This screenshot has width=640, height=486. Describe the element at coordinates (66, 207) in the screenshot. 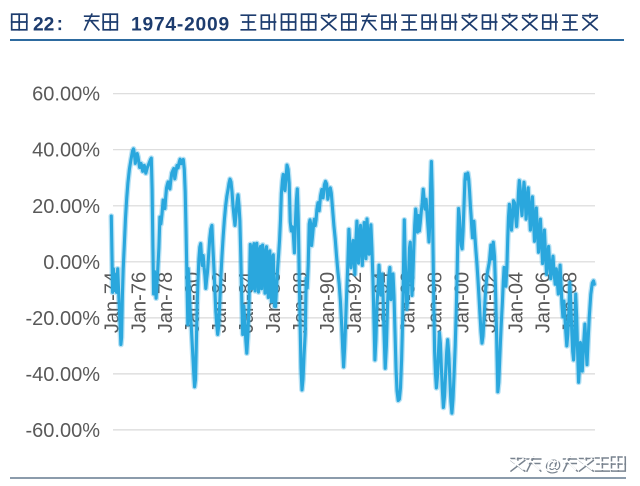

I see `svg-text: 20.00%` at that location.